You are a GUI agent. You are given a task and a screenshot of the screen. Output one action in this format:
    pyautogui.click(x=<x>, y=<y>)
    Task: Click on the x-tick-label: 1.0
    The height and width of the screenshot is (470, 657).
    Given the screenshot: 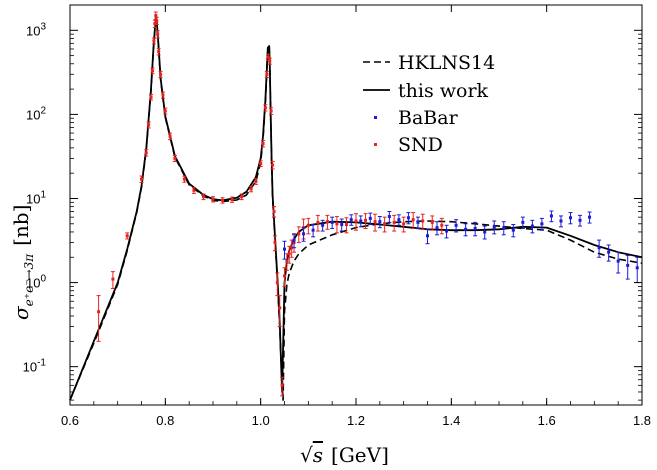 What is the action you would take?
    pyautogui.click(x=261, y=420)
    